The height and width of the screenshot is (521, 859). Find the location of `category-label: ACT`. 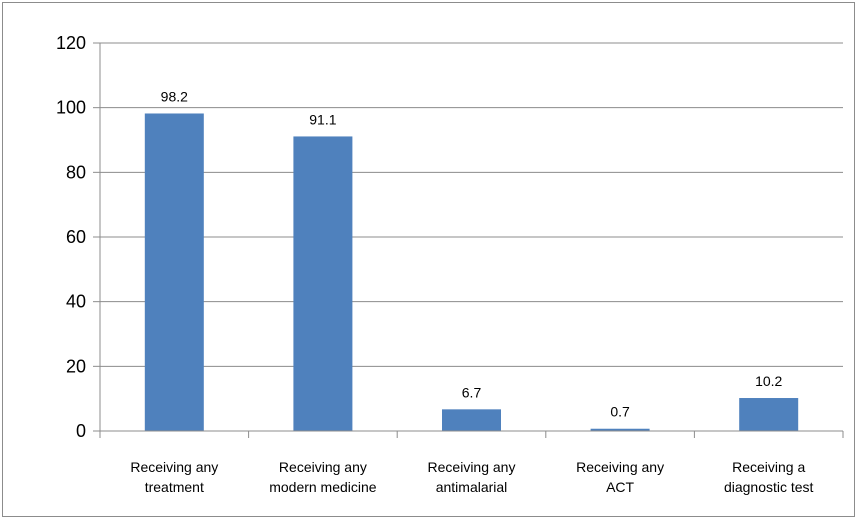

category-label: ACT is located at coordinates (620, 487).